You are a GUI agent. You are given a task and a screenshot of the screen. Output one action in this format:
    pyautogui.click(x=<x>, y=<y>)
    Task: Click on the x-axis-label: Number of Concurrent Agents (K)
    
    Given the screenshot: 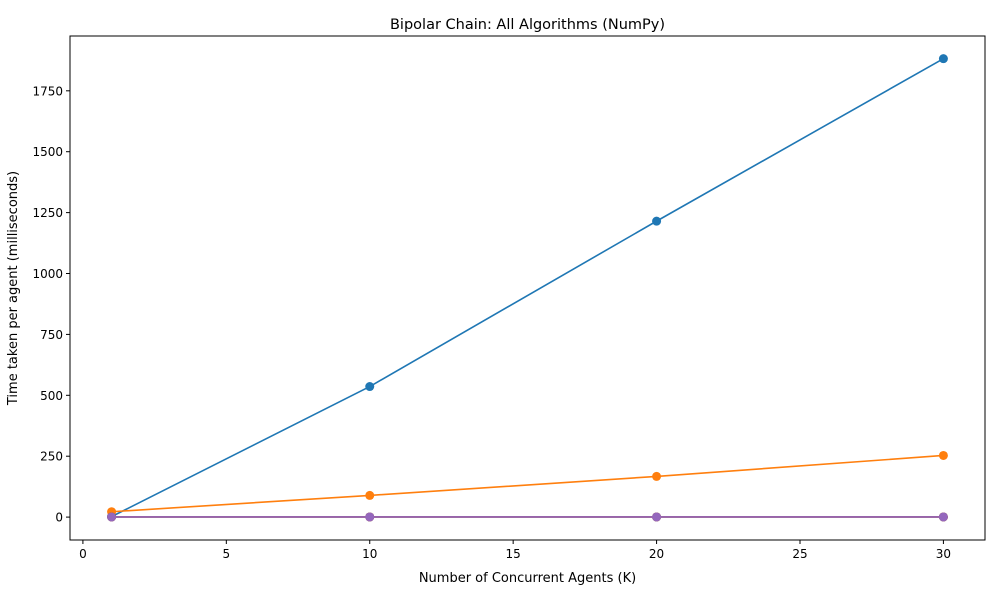 What is the action you would take?
    pyautogui.click(x=527, y=578)
    